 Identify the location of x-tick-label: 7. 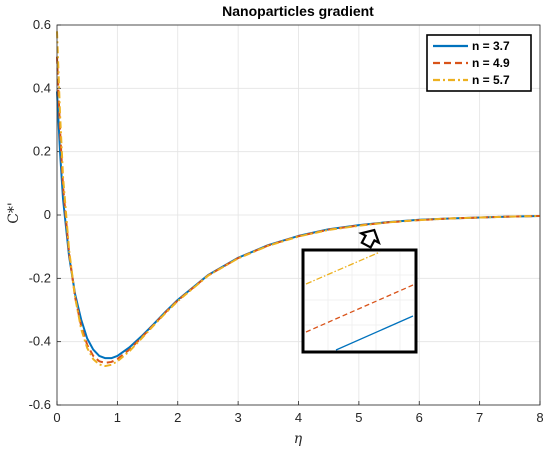
(479, 417).